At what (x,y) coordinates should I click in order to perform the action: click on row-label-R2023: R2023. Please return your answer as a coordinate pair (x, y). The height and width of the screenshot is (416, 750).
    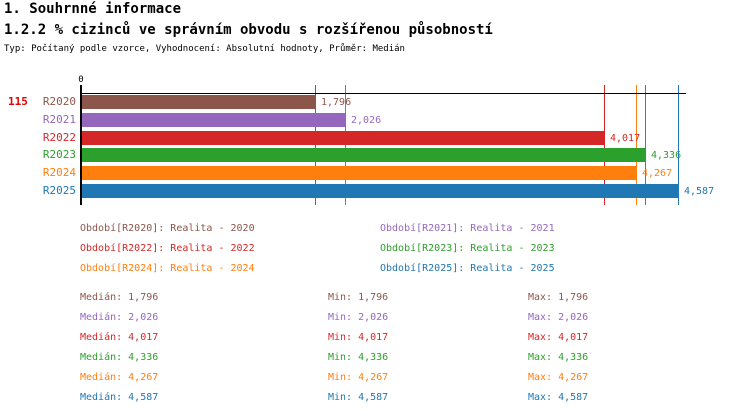
    Looking at the image, I should click on (59, 154).